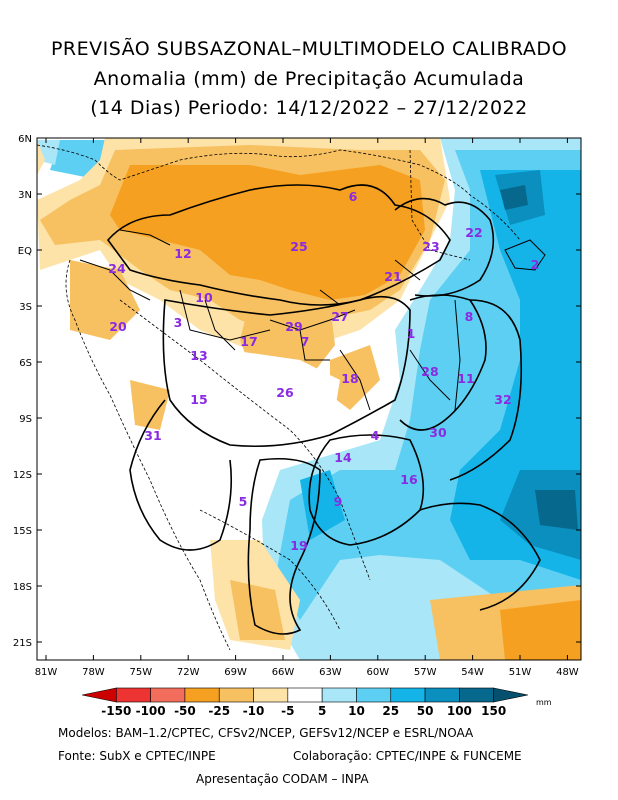  What do you see at coordinates (409, 479) in the screenshot?
I see `region-label-16: 16` at bounding box center [409, 479].